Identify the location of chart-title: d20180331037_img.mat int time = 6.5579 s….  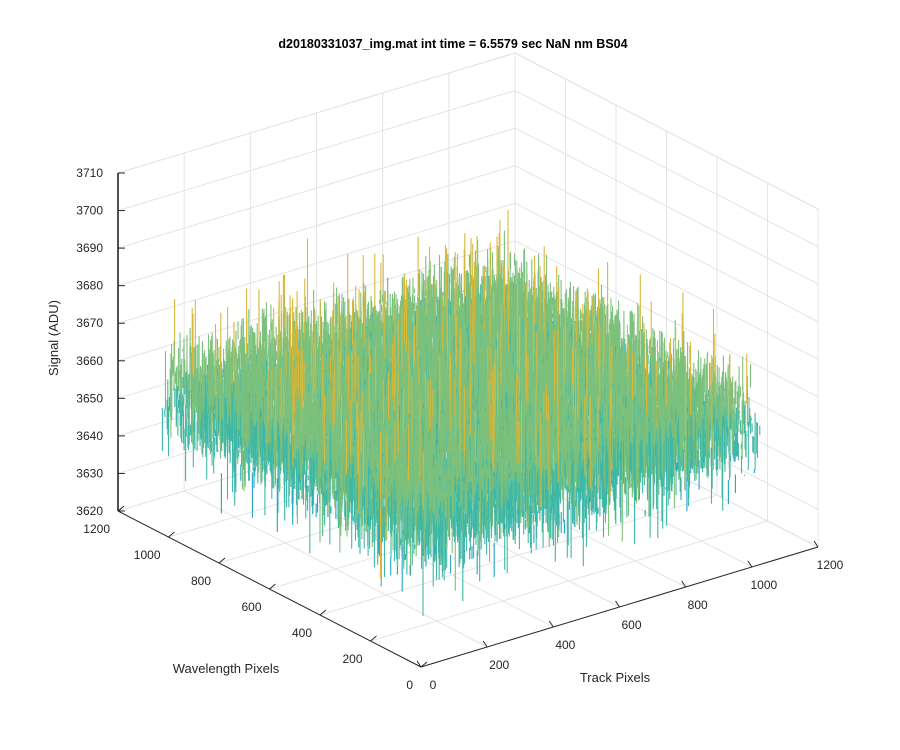
(452, 44).